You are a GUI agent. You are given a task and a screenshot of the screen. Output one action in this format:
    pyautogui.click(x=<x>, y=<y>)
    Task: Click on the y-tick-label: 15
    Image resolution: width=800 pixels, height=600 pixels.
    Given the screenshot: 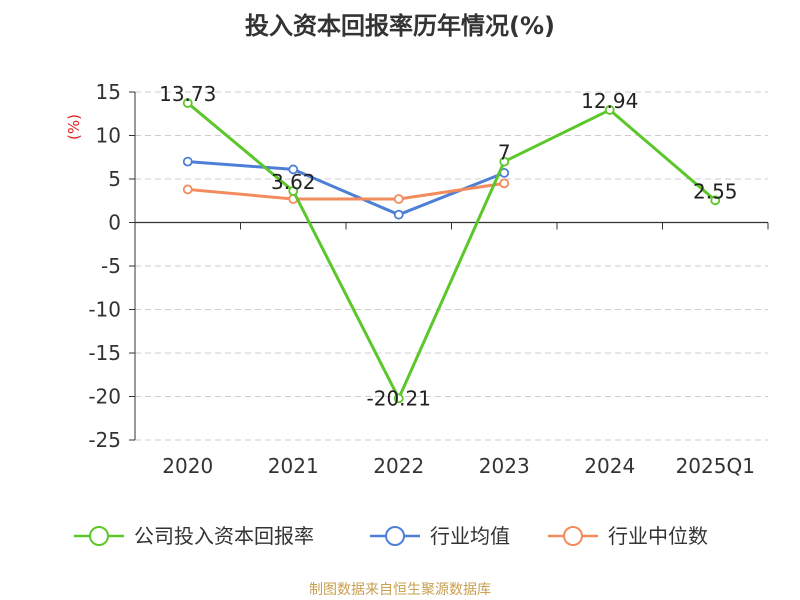 What is the action you would take?
    pyautogui.click(x=108, y=92)
    